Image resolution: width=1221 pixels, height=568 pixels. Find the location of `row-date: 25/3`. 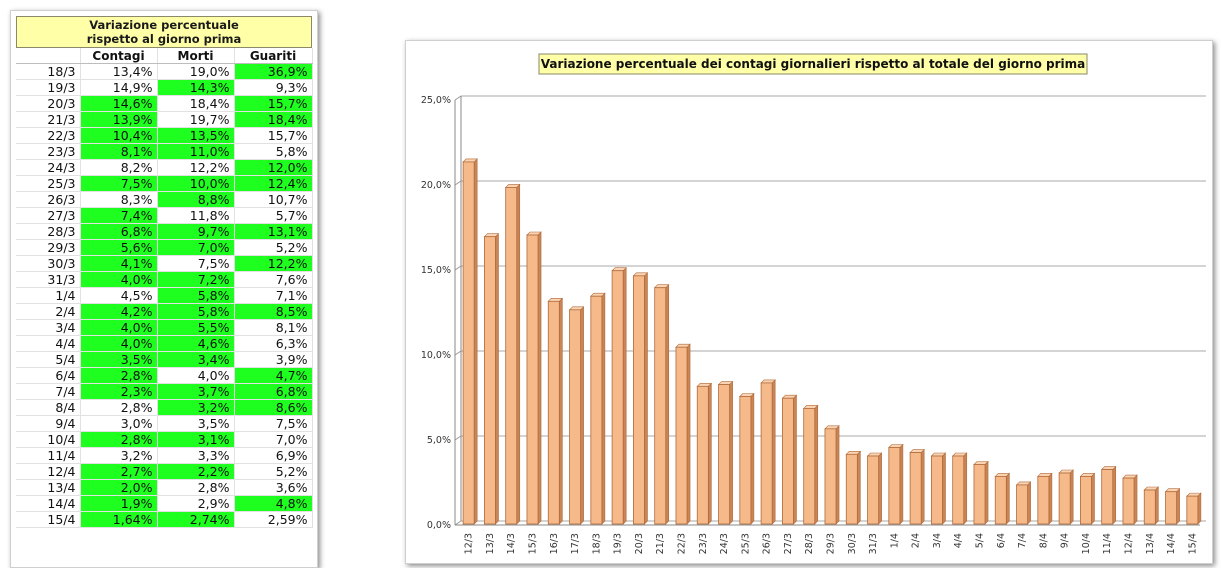

row-date: 25/3 is located at coordinates (48, 184).